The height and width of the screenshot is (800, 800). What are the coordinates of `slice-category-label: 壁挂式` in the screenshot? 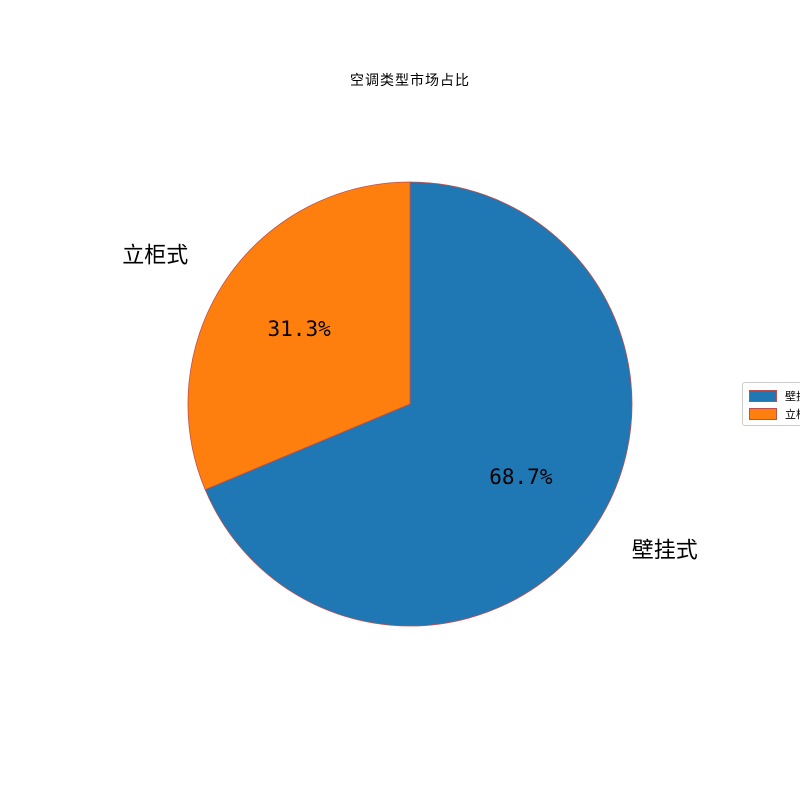 It's located at (665, 551).